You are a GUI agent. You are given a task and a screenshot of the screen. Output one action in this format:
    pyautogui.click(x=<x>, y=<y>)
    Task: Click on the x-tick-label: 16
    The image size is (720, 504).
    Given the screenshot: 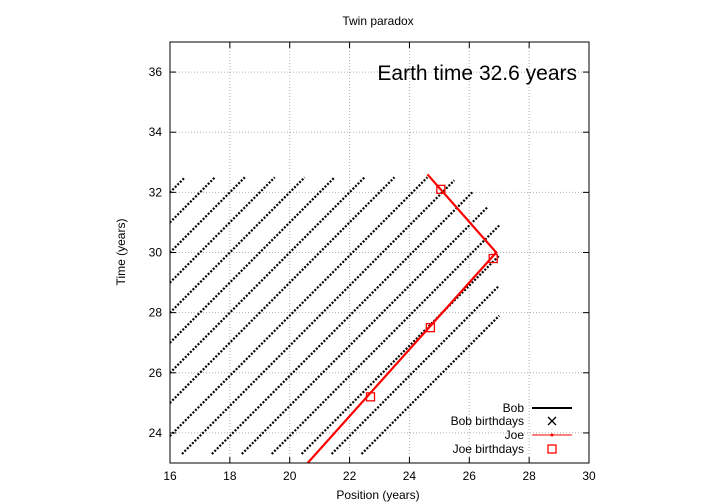 What is the action you would take?
    pyautogui.click(x=170, y=476)
    